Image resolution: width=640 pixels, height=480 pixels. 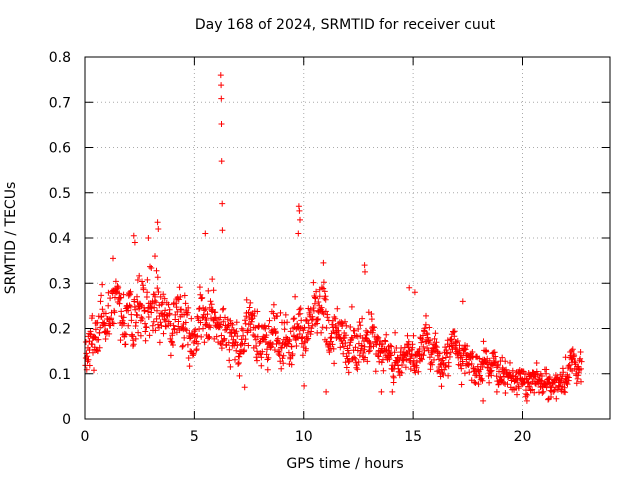 What do you see at coordinates (85, 437) in the screenshot?
I see `x-tick-label: 0` at bounding box center [85, 437].